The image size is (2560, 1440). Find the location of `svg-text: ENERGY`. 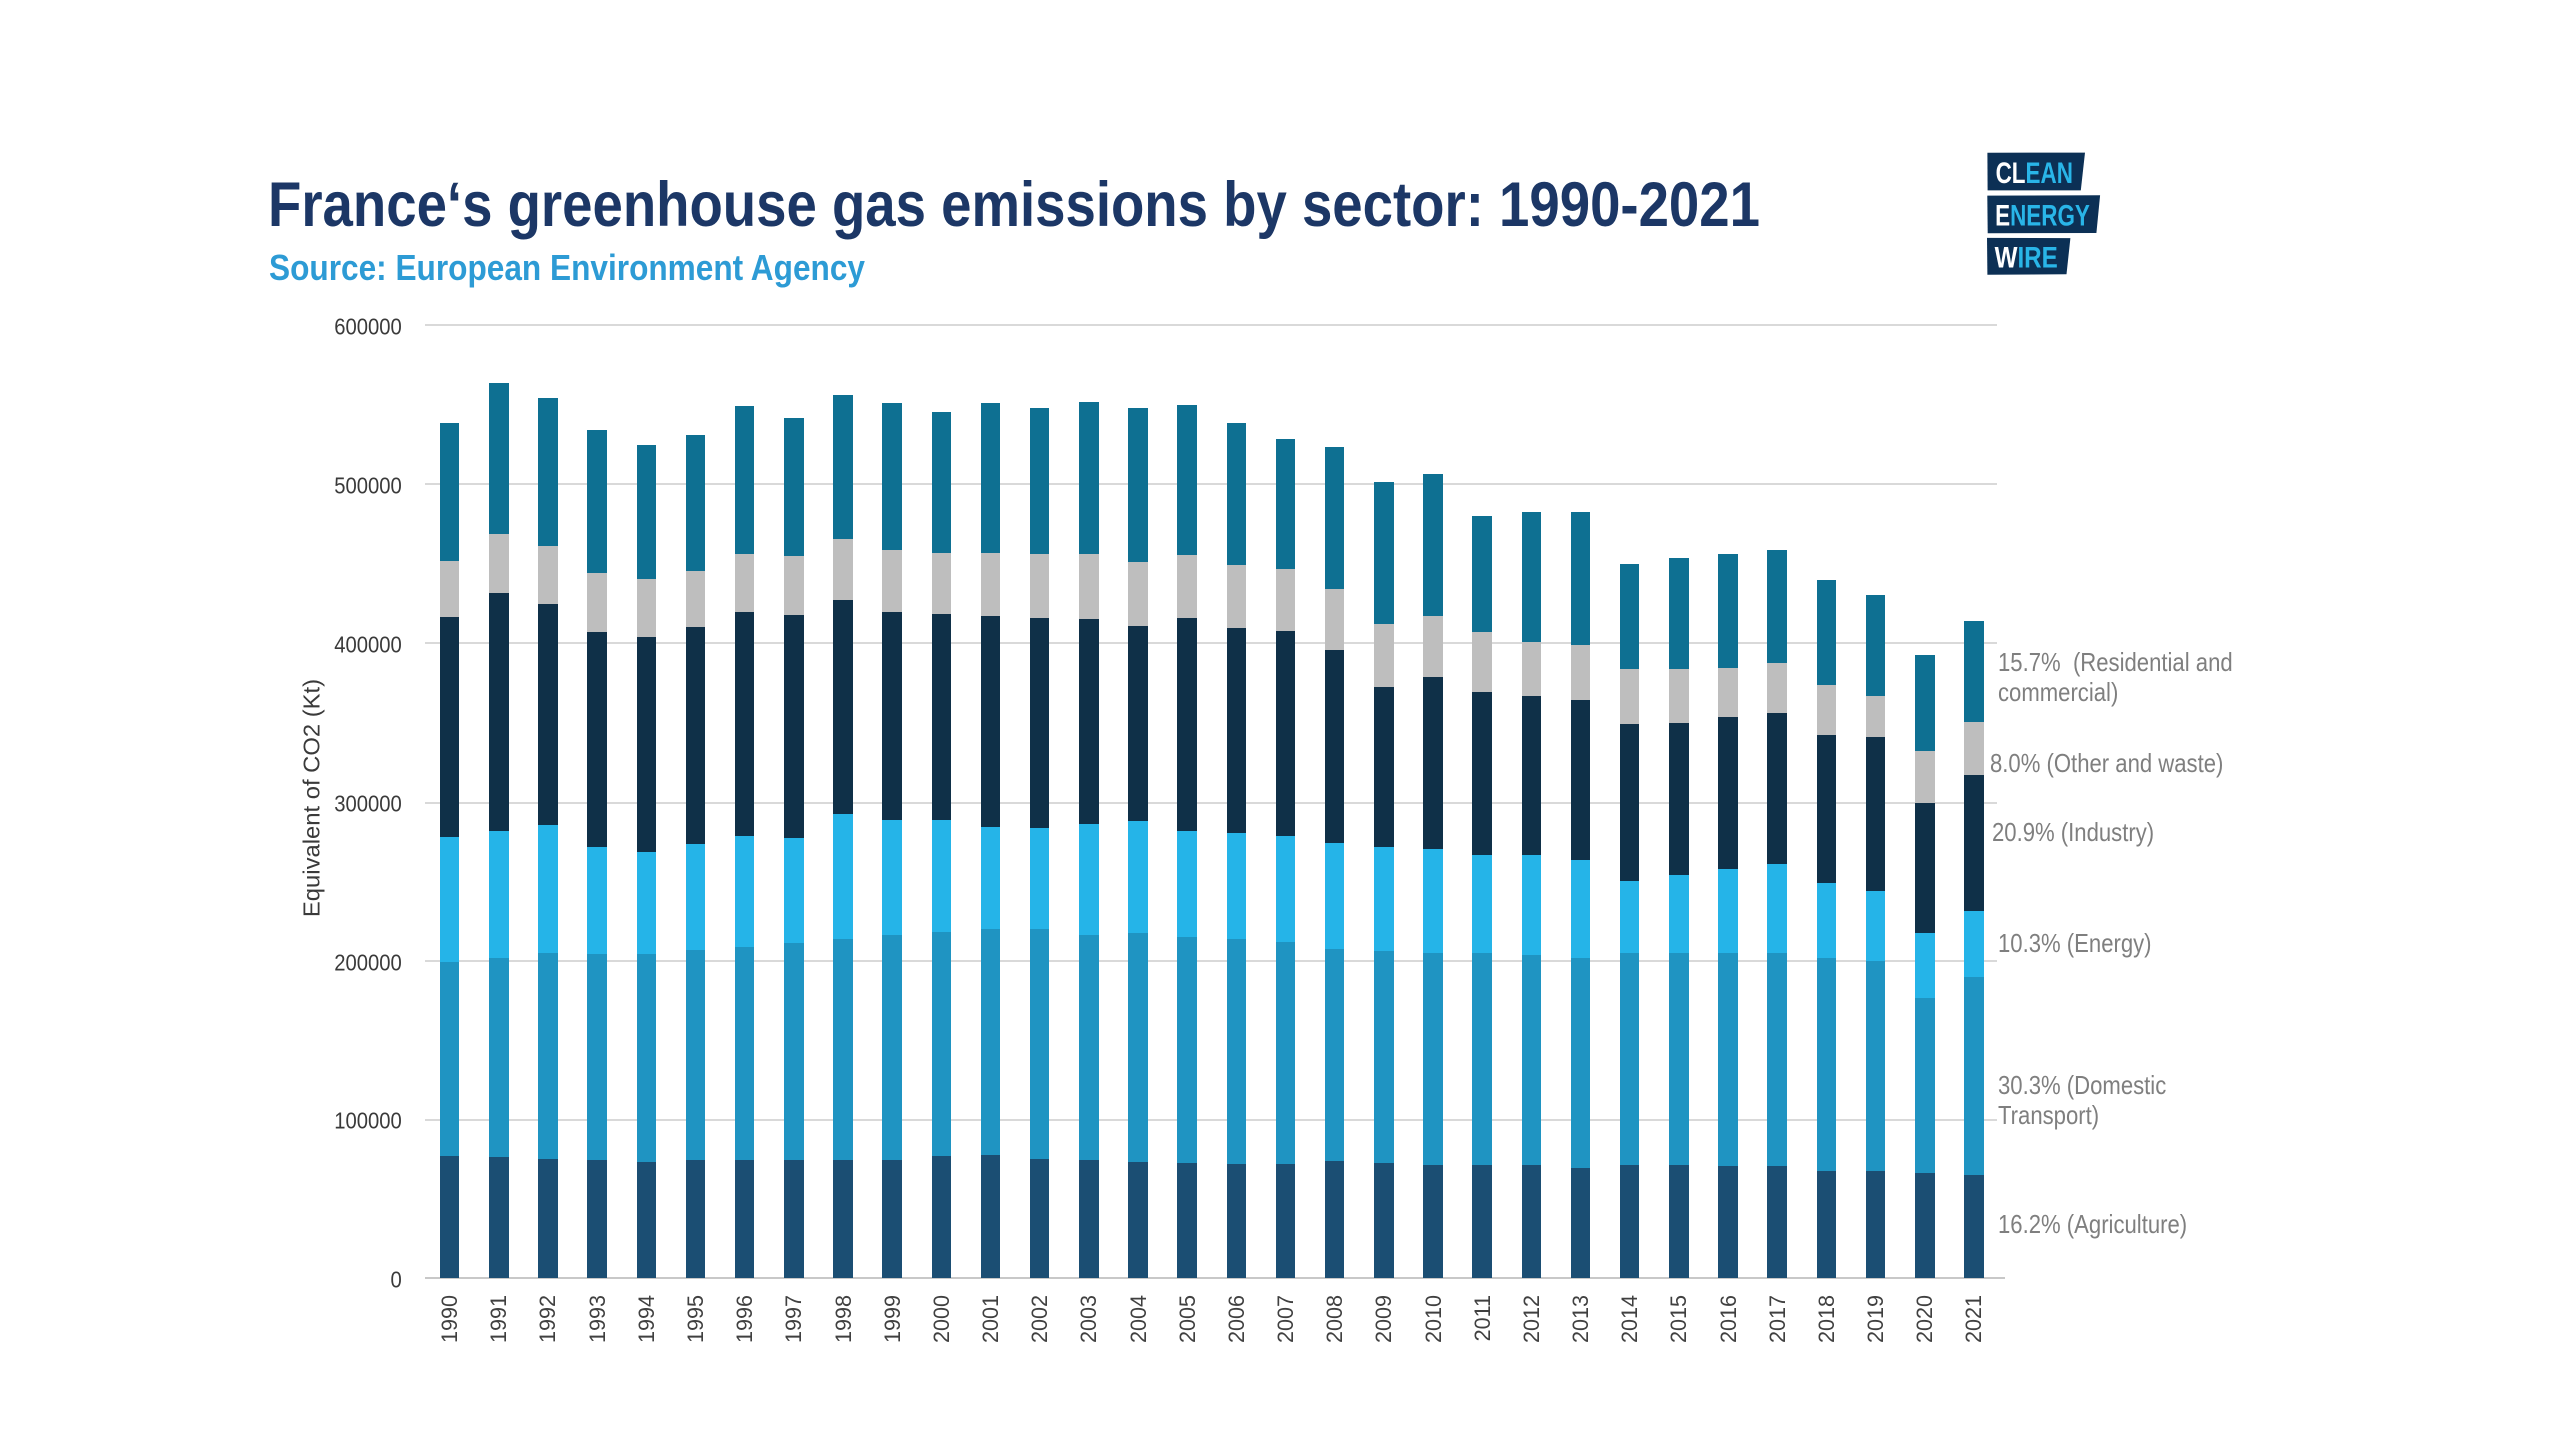

svg-text: ENERGY is located at coordinates (2042, 216).